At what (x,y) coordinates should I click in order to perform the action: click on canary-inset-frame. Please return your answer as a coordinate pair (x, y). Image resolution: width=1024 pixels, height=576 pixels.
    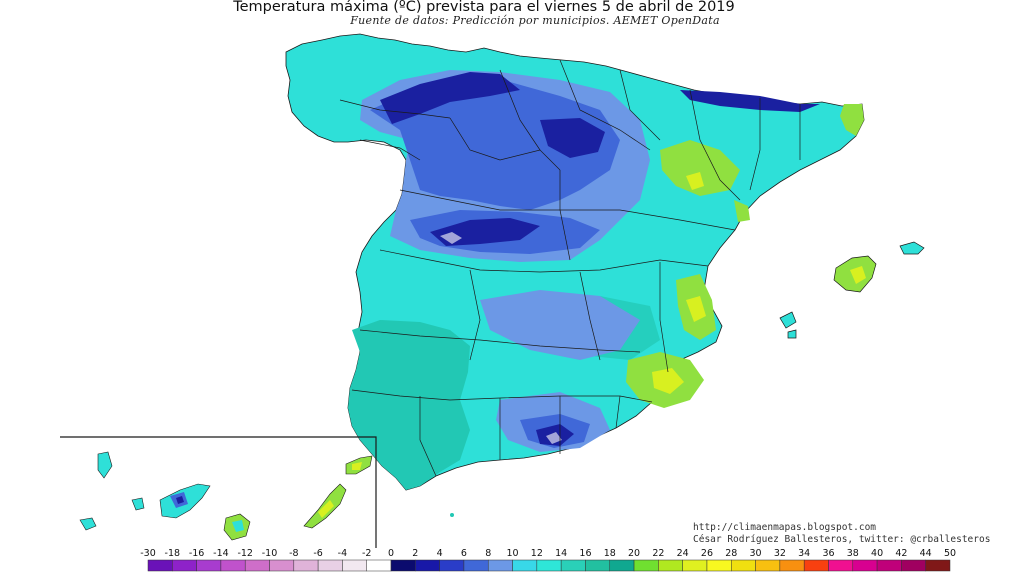
    Looking at the image, I should click on (218, 492).